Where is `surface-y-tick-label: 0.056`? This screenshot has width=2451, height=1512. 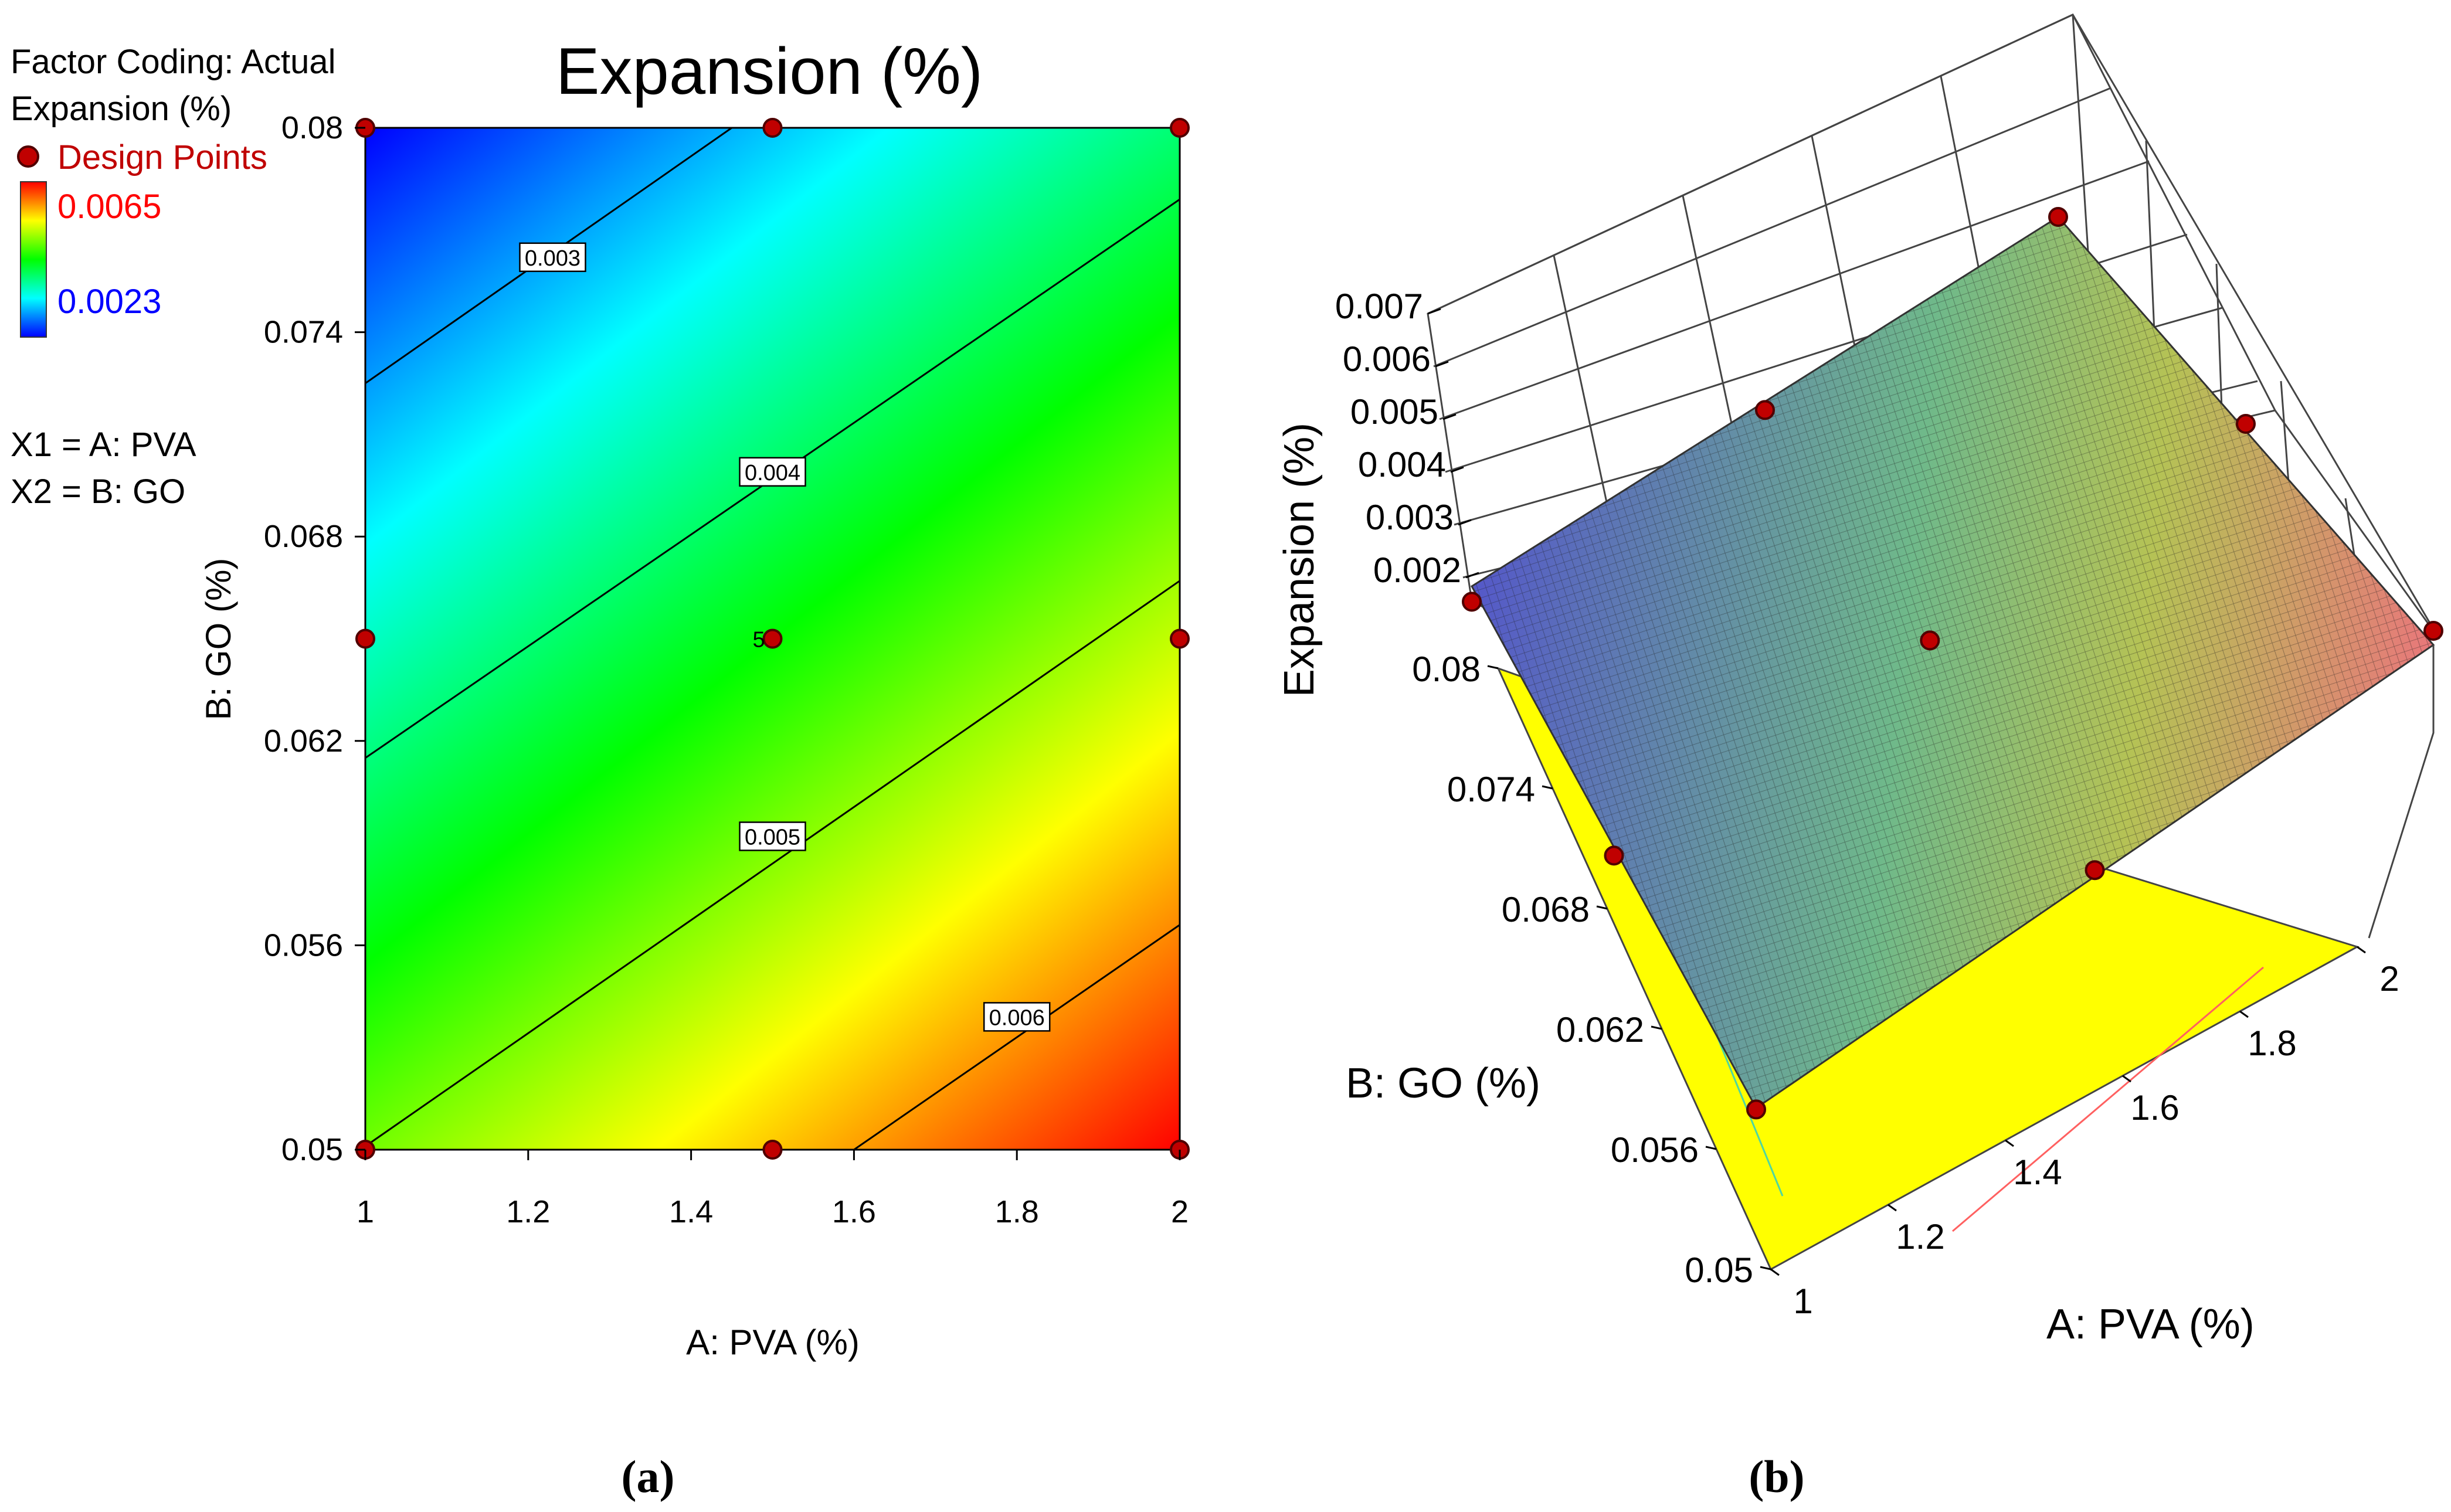
surface-y-tick-label: 0.056 is located at coordinates (1655, 1150).